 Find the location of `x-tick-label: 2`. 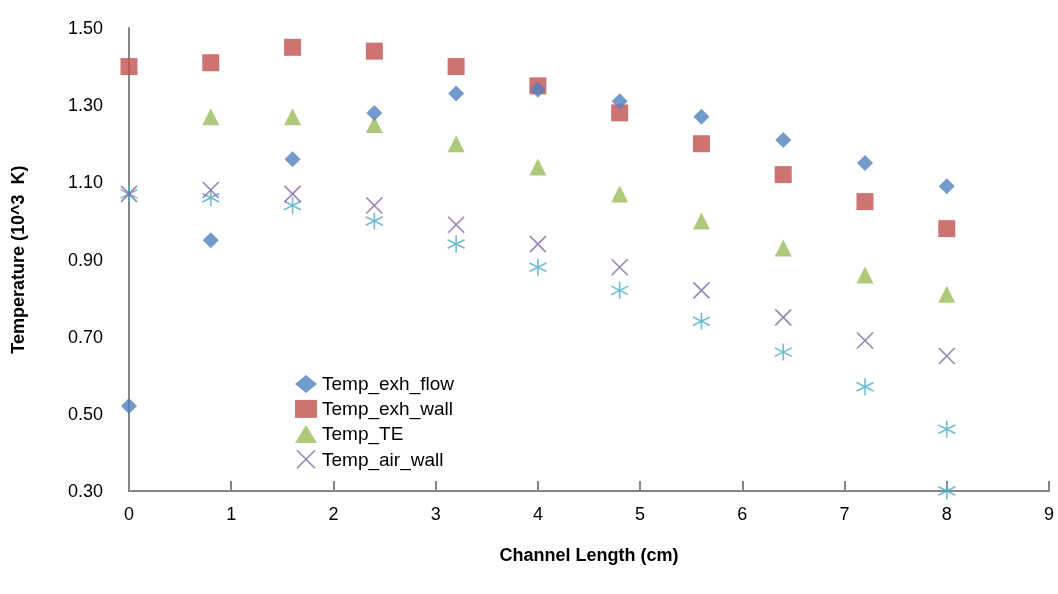

x-tick-label: 2 is located at coordinates (333, 514).